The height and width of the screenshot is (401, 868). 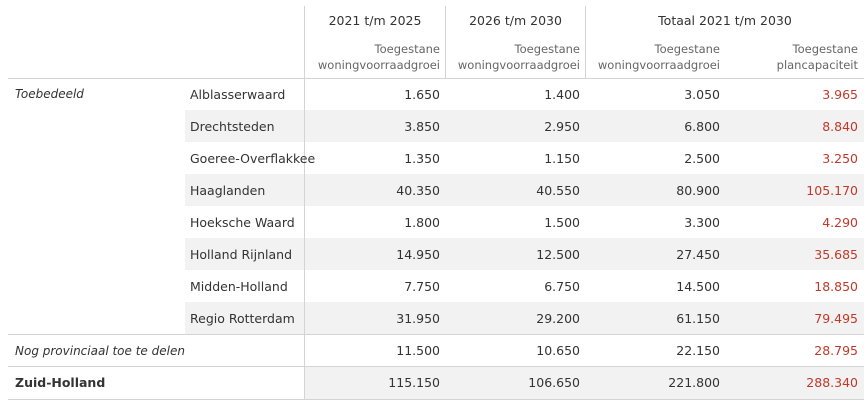 What do you see at coordinates (698, 350) in the screenshot?
I see `value-total: 22.150` at bounding box center [698, 350].